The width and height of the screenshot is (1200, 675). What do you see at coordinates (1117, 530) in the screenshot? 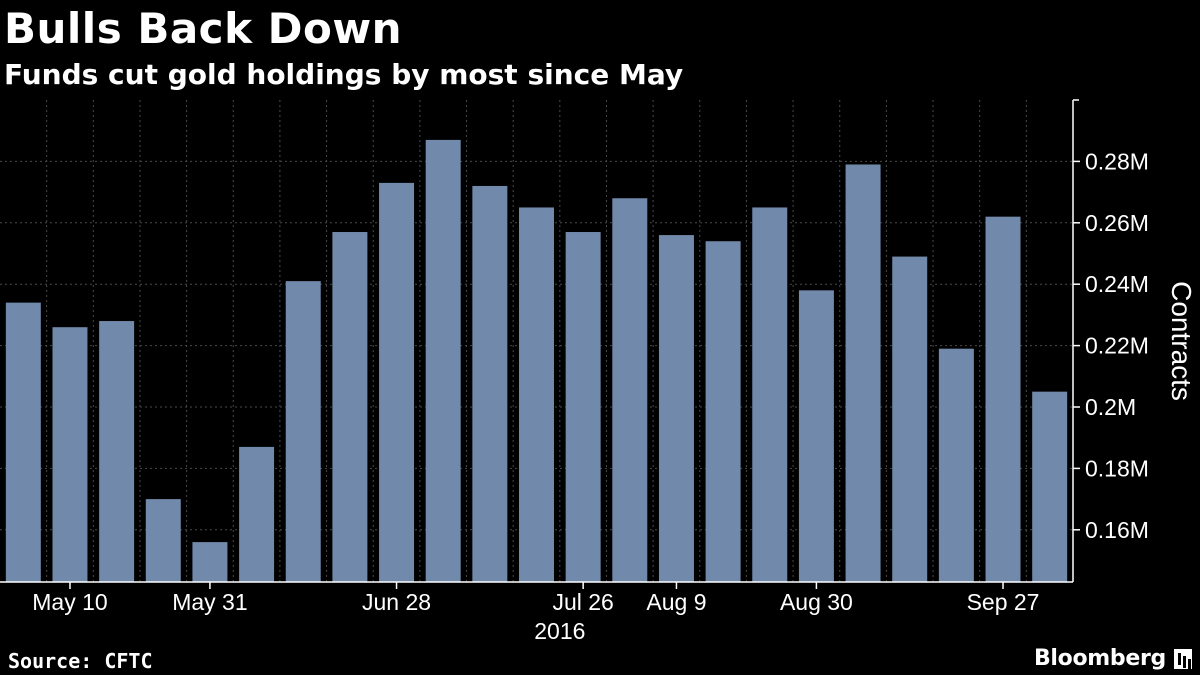
I see `y-tick-label: 0.16M` at bounding box center [1117, 530].